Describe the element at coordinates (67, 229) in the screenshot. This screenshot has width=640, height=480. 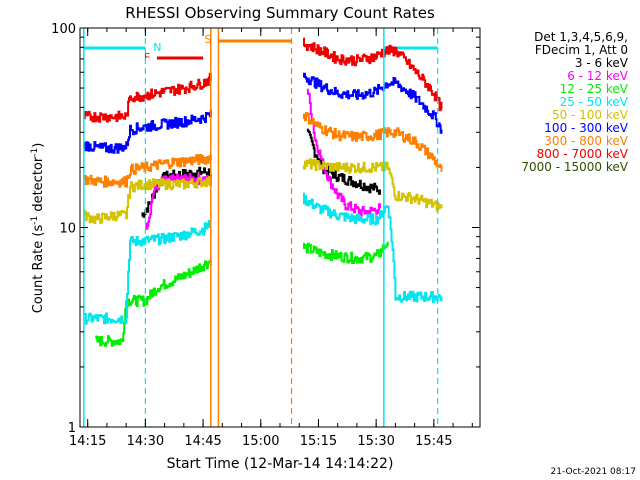
I see `y-tick-label: 10` at that location.